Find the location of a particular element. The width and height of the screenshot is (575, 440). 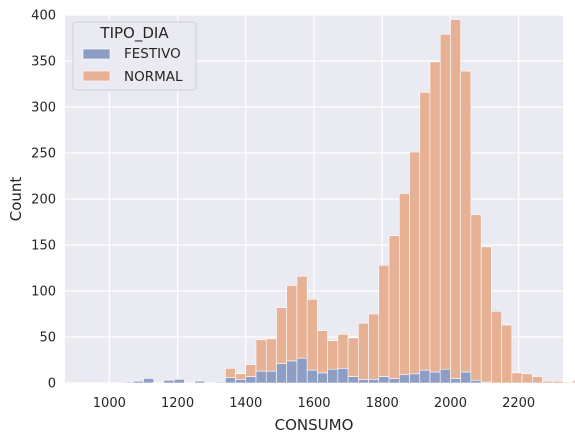

x-tick-label: 2200 is located at coordinates (518, 403).